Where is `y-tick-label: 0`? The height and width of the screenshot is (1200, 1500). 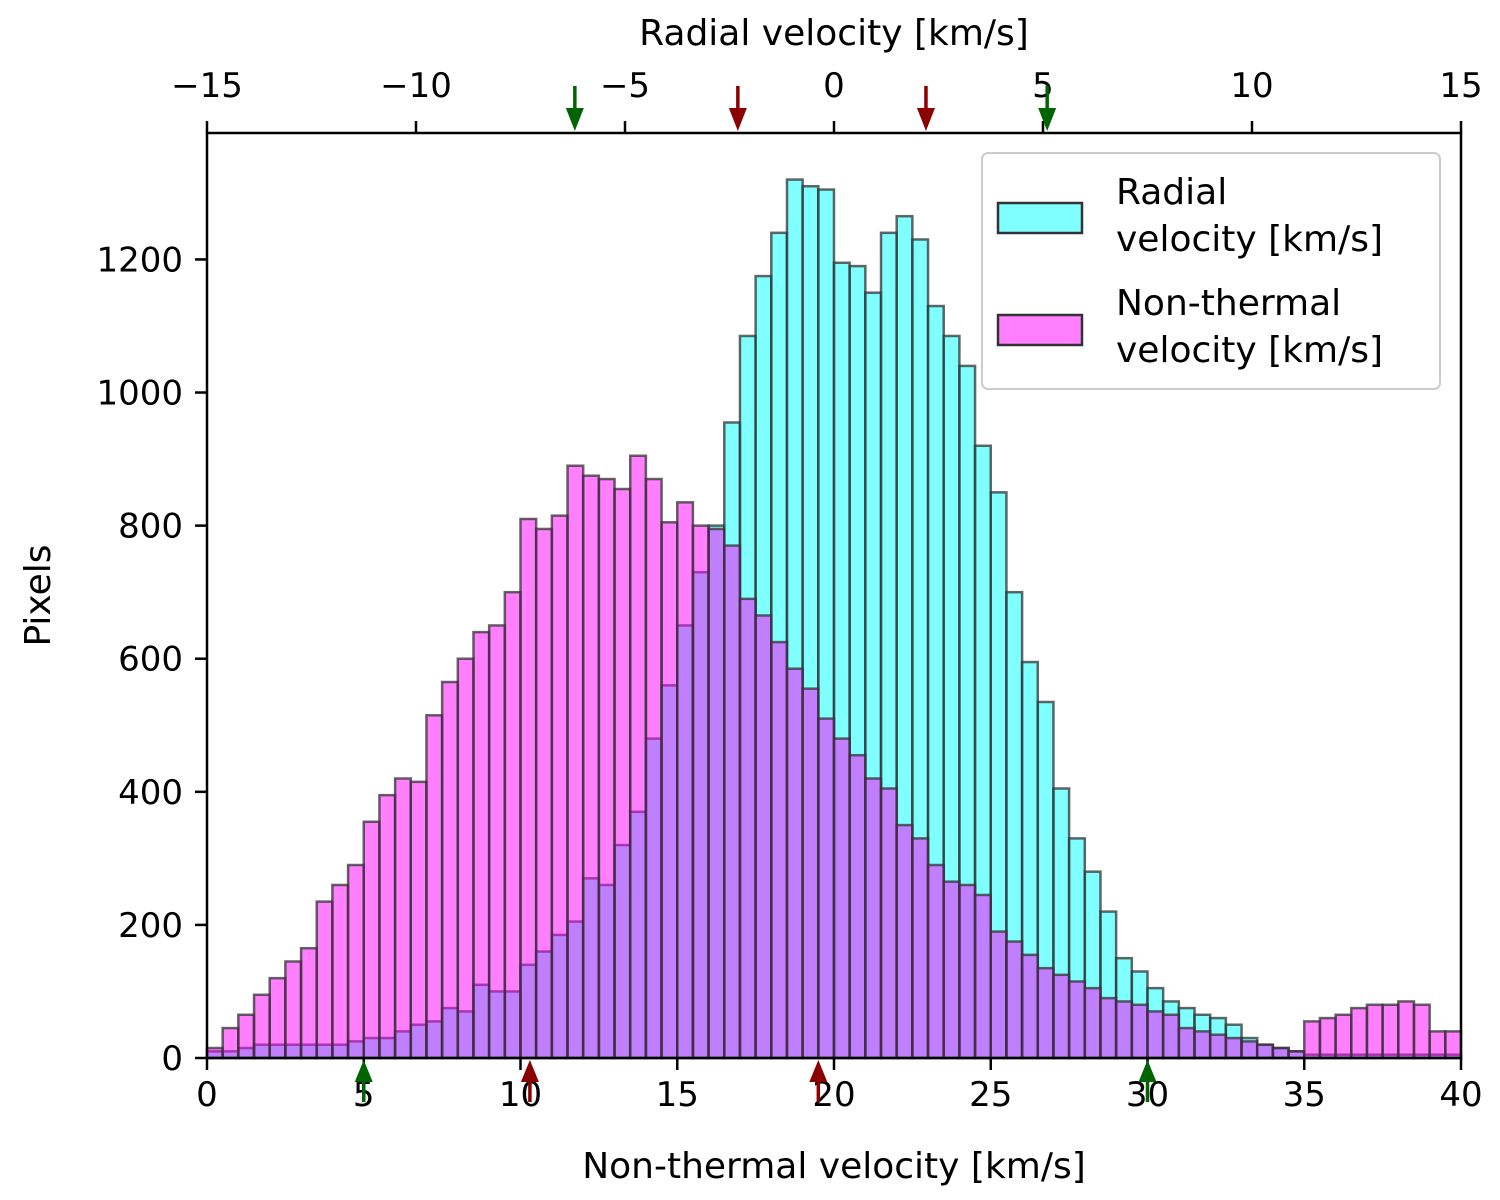 y-tick-label: 0 is located at coordinates (172, 1059).